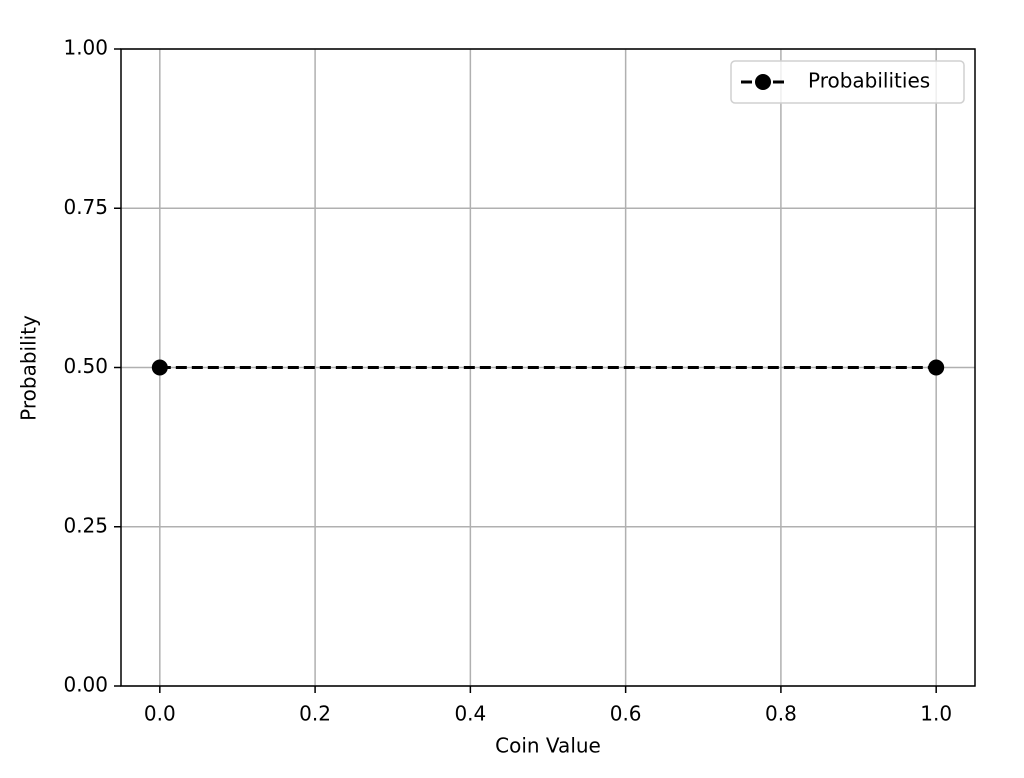 The width and height of the screenshot is (1024, 778). What do you see at coordinates (85, 366) in the screenshot?
I see `y-tick-label: 0.50` at bounding box center [85, 366].